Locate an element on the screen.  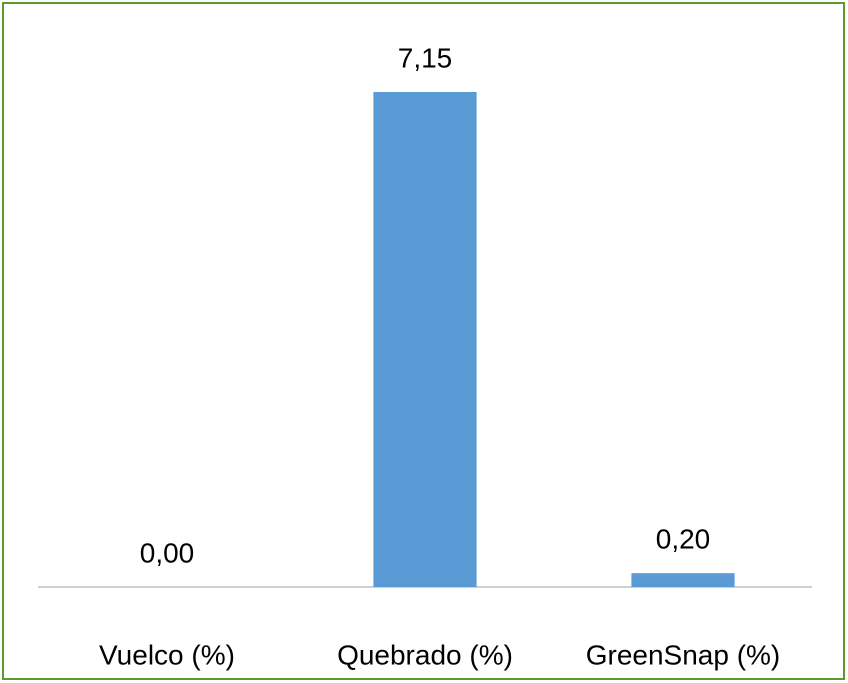
value-label: 0,00 is located at coordinates (167, 552).